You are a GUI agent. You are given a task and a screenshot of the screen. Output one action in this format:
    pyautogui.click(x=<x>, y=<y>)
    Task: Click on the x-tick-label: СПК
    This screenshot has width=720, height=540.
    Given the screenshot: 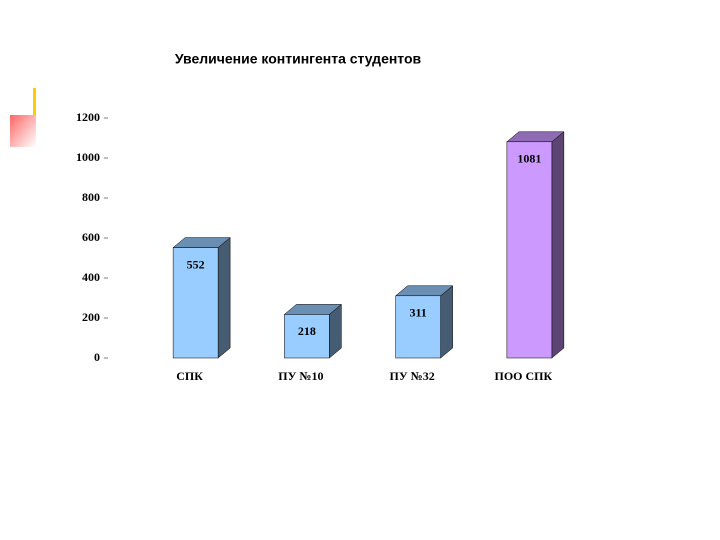 What is the action you would take?
    pyautogui.click(x=189, y=376)
    